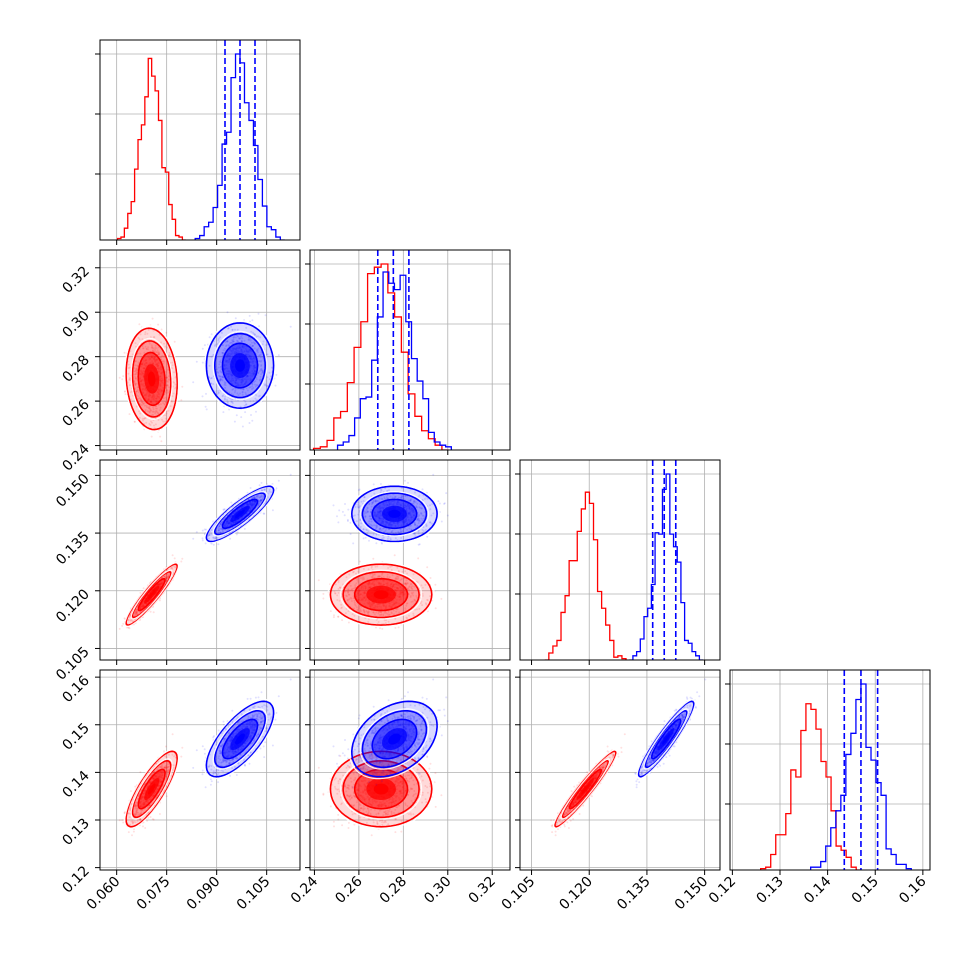  I want to click on y-tick-label: 0.32, so click(75, 279).